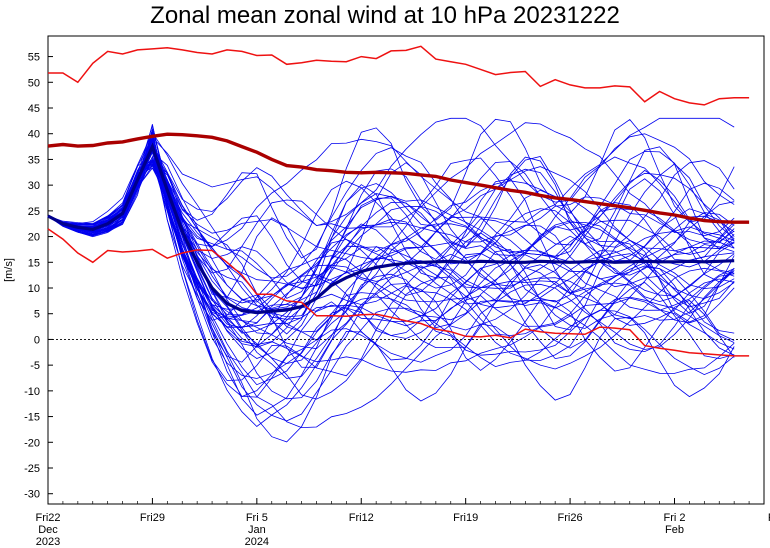 The width and height of the screenshot is (770, 548). I want to click on y-tick-label: 50, so click(34, 83).